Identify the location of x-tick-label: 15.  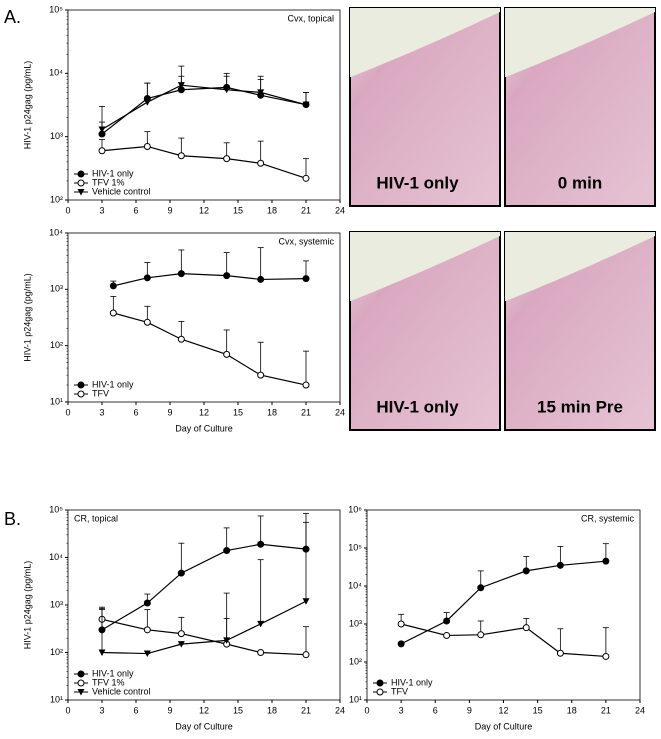
(238, 710).